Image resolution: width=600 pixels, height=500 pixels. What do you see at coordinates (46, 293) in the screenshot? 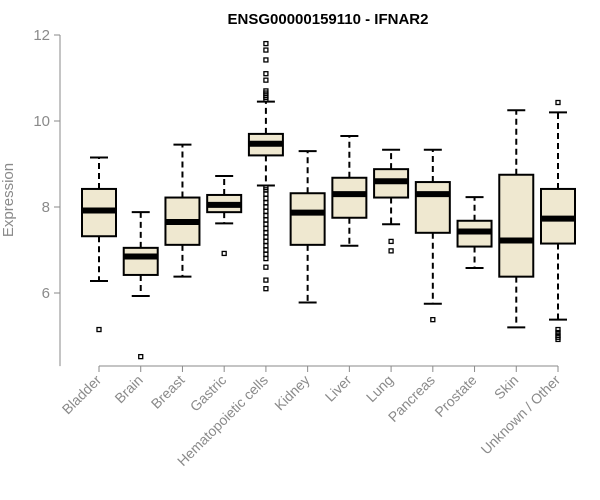
I see `y-tick-label: 6` at bounding box center [46, 293].